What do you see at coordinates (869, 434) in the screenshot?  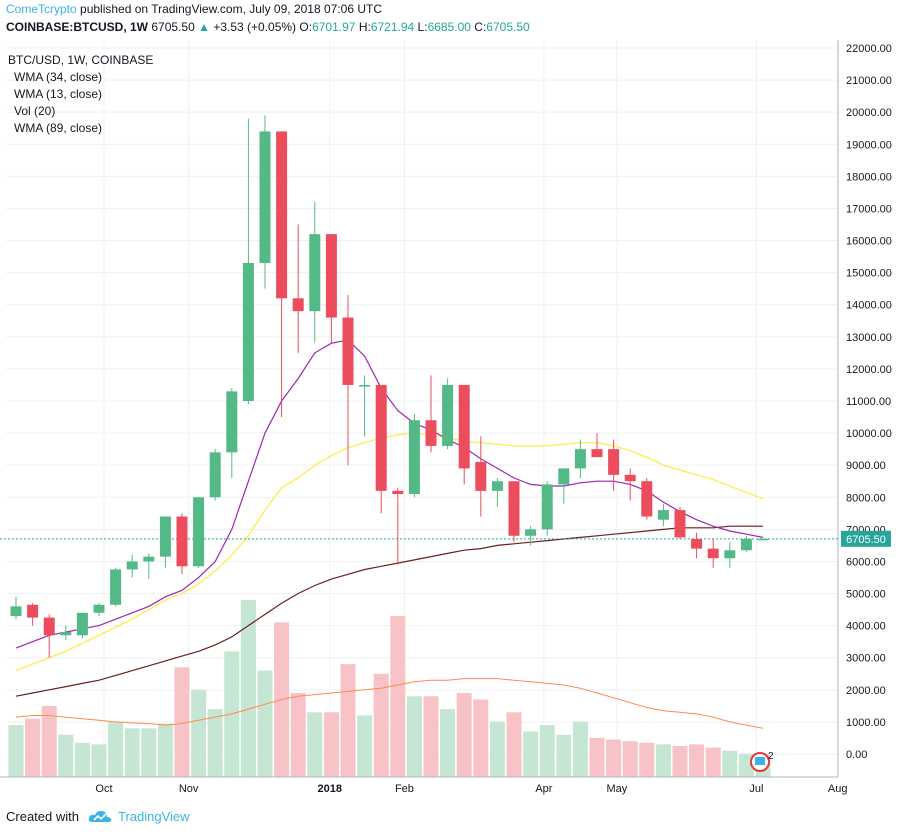 I see `y-tick-label: 10000.00` at bounding box center [869, 434].